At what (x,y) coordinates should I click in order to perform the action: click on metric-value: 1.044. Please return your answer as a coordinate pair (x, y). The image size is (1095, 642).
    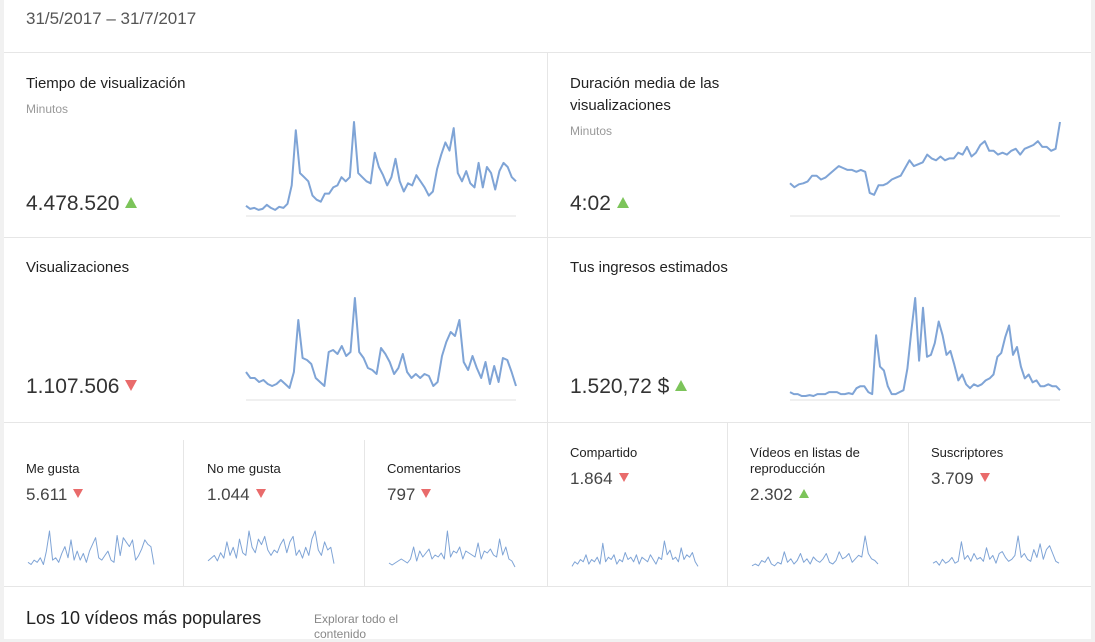
    Looking at the image, I should click on (236, 495).